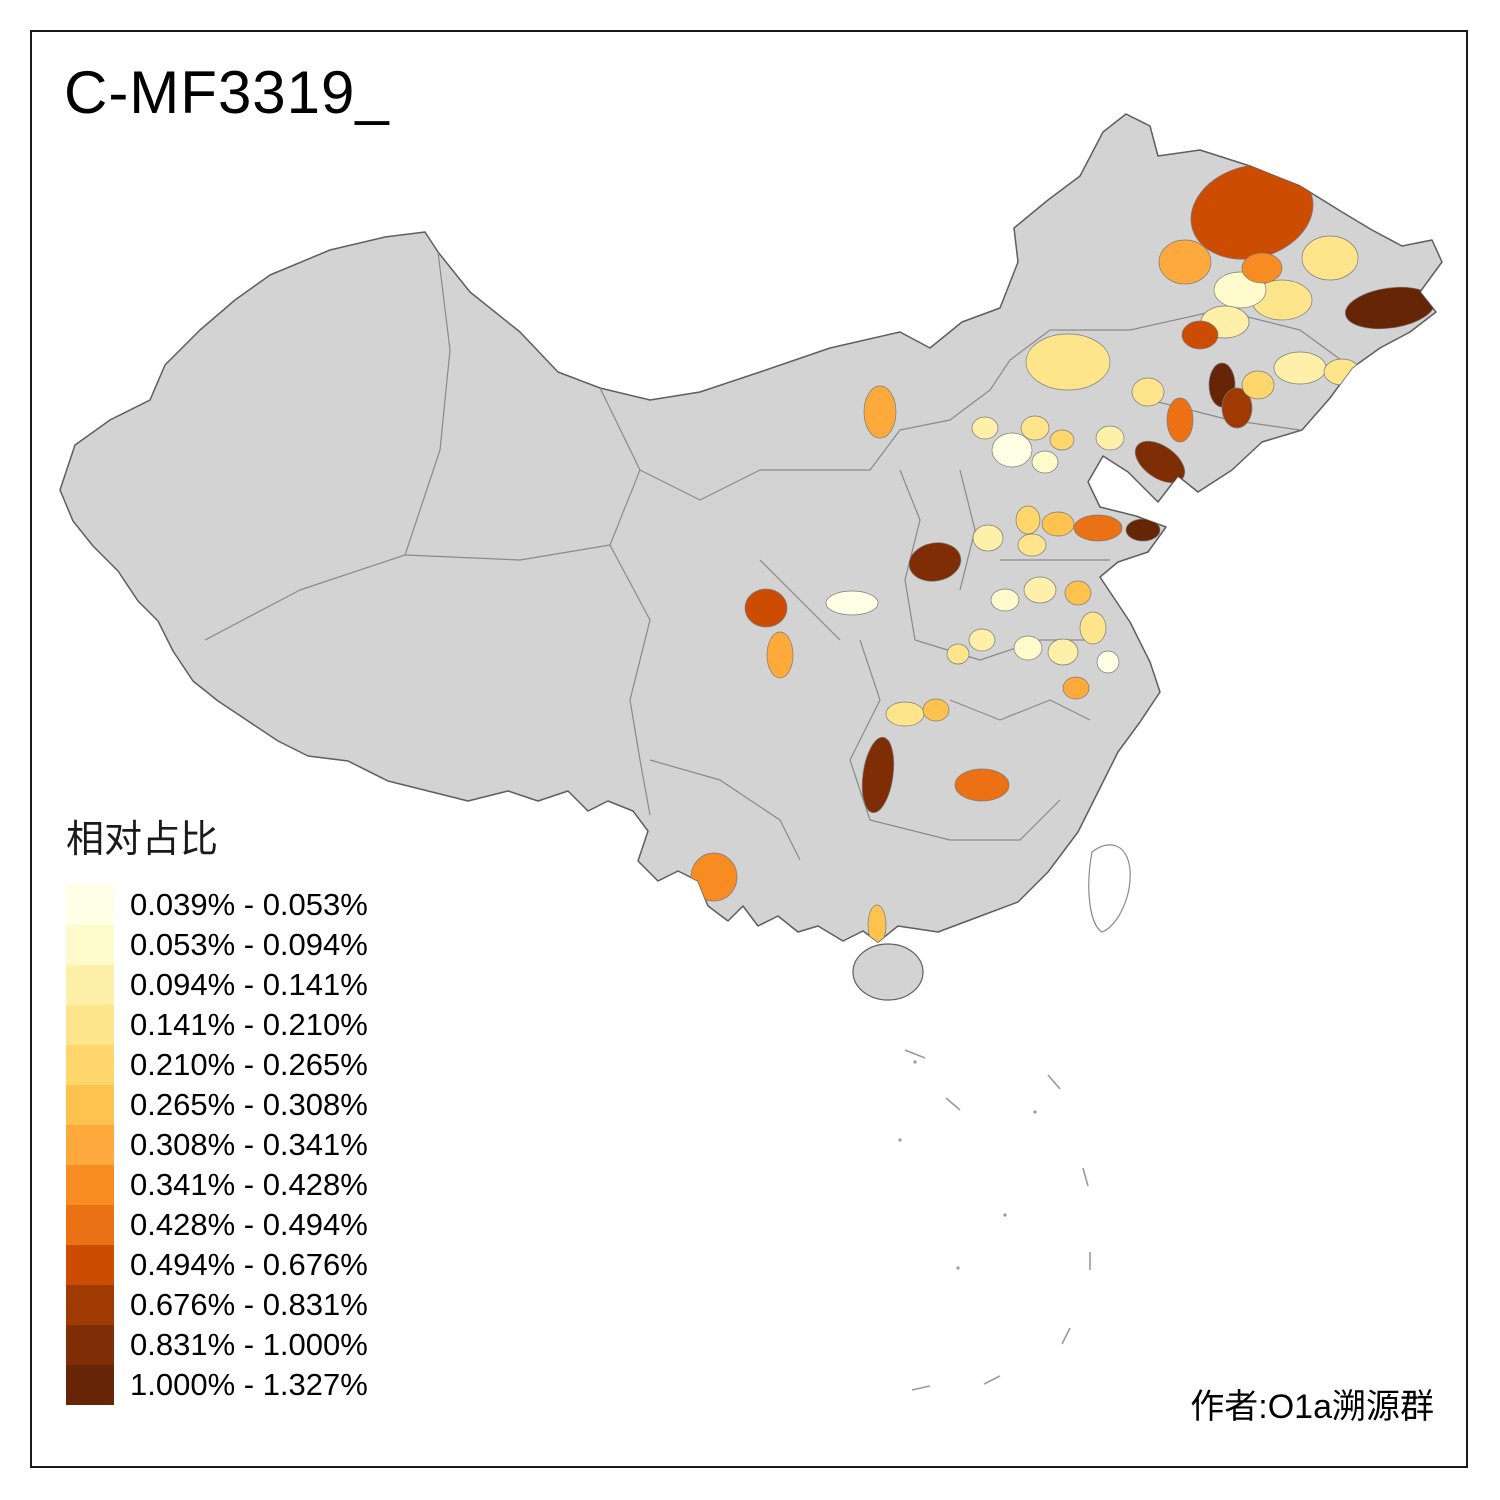 The image size is (1500, 1500). I want to click on legend-row: 0.141% - 0.210%, so click(217, 1025).